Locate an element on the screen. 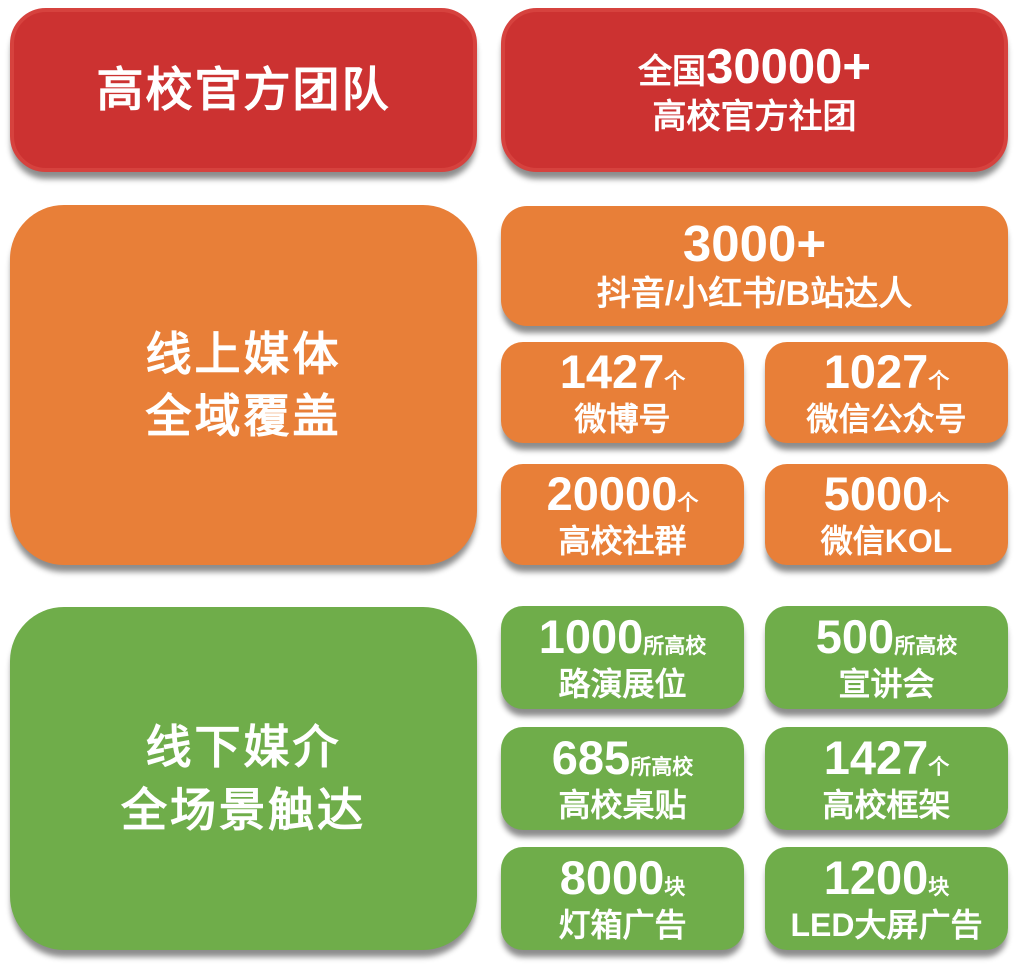 The height and width of the screenshot is (970, 1025). campus-group-unit: 个 is located at coordinates (688, 503).